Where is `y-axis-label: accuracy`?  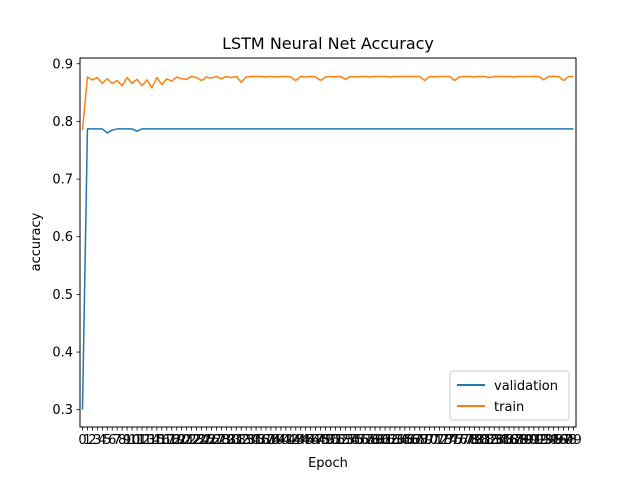
y-axis-label: accuracy is located at coordinates (36, 241).